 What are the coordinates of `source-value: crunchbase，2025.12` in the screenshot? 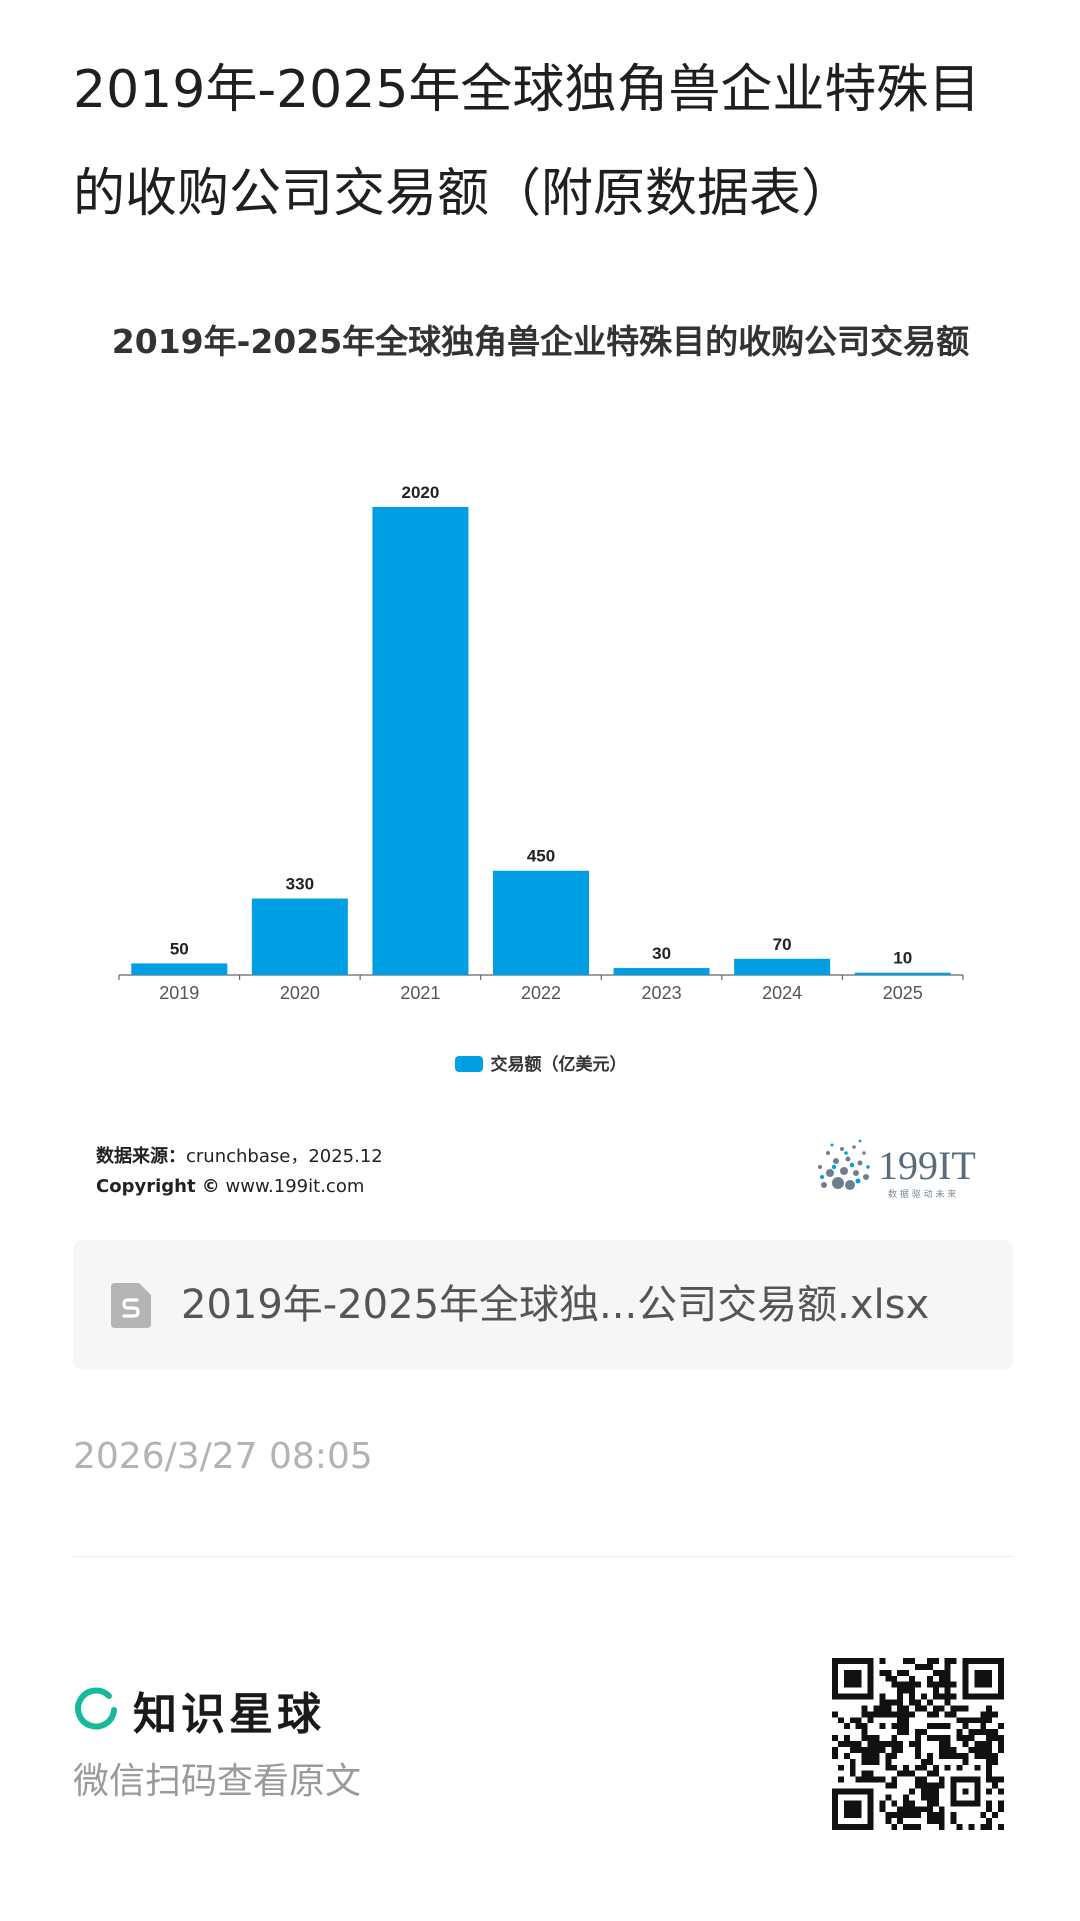 It's located at (284, 1156).